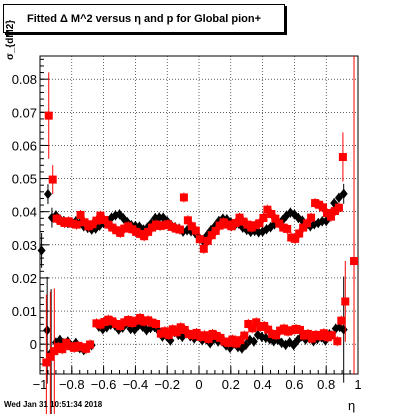 This screenshot has width=400, height=414. Describe the element at coordinates (326, 384) in the screenshot. I see `x-tick-label: 0.8` at that location.